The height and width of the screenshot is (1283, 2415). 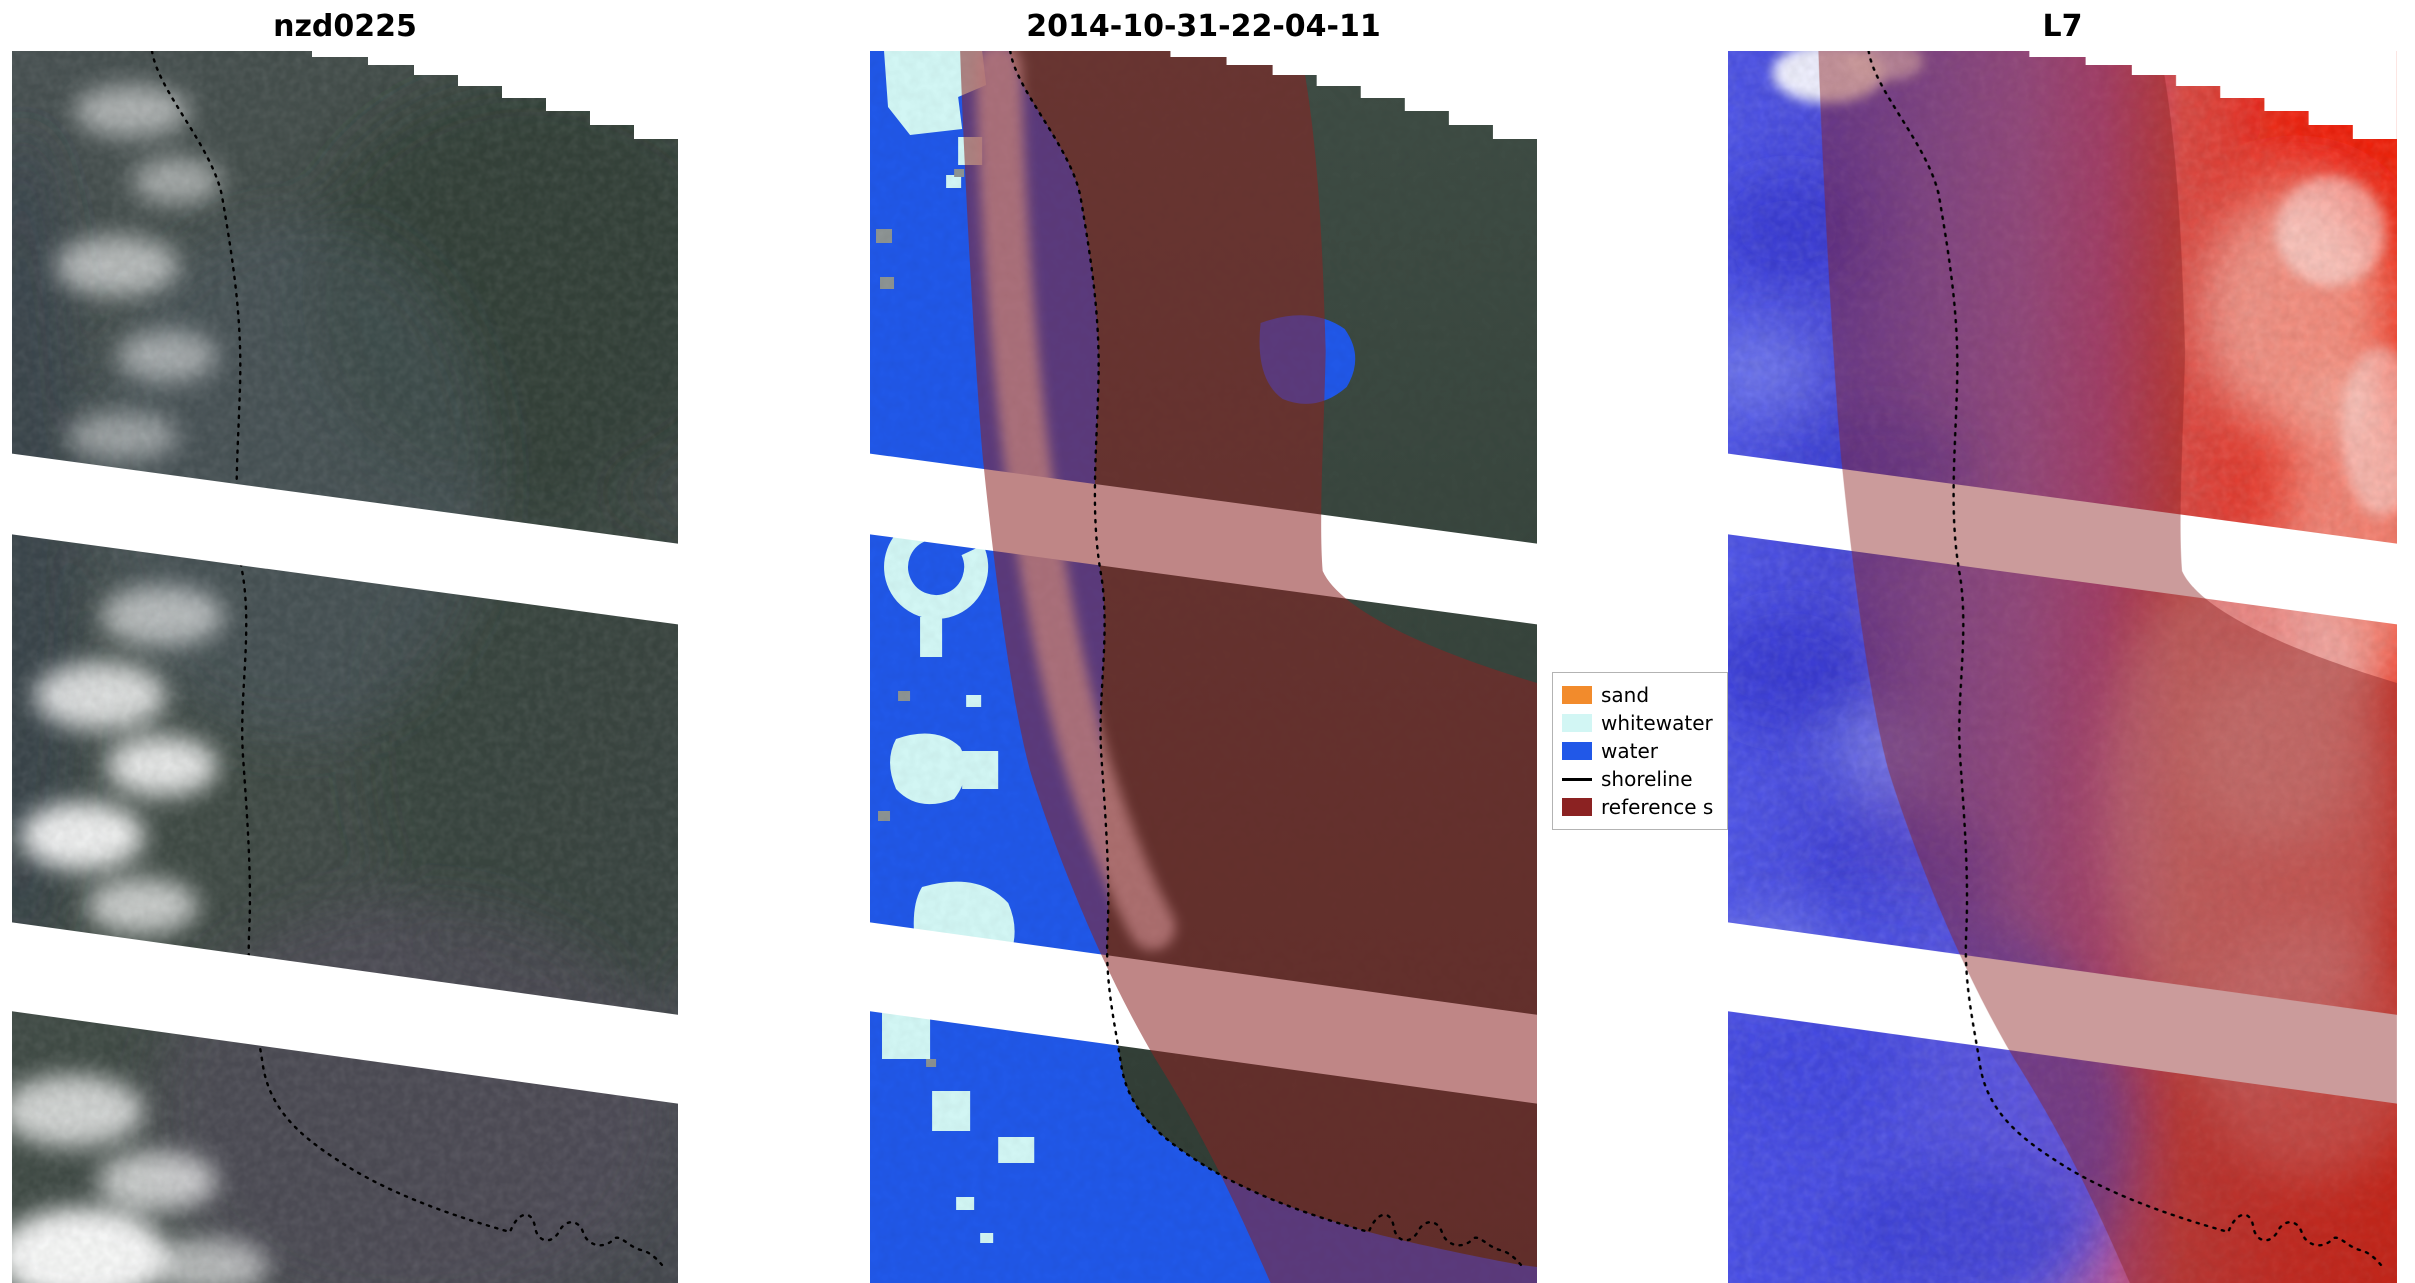 What do you see at coordinates (1625, 695) in the screenshot?
I see `legend-label-sand: sand` at bounding box center [1625, 695].